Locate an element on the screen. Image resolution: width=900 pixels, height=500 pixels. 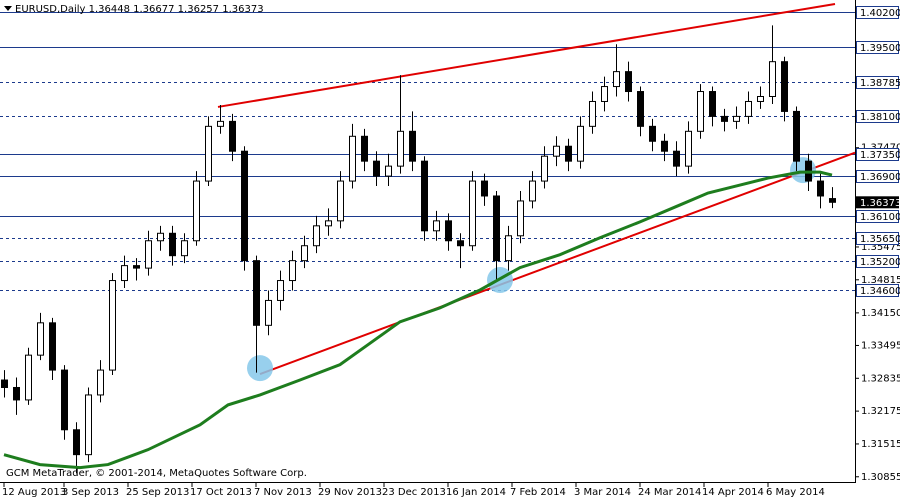
last-price-box is located at coordinates (877, 202).